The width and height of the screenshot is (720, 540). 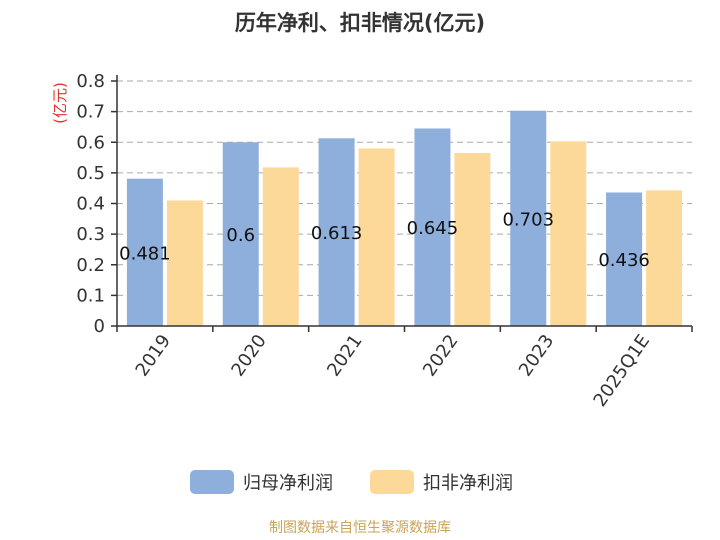 I want to click on data-label: 0.6, so click(x=240, y=235).